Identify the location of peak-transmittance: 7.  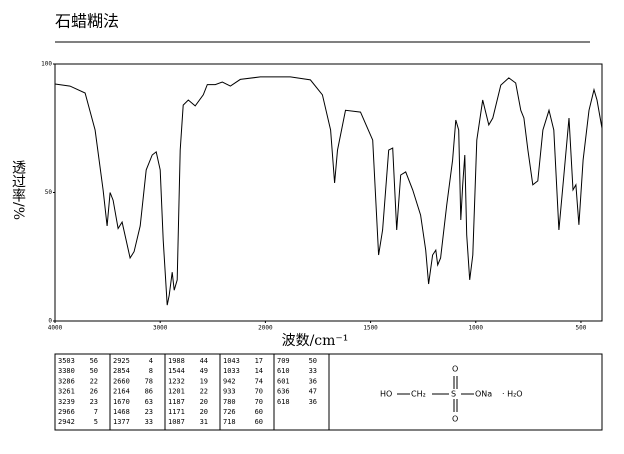
(96, 412).